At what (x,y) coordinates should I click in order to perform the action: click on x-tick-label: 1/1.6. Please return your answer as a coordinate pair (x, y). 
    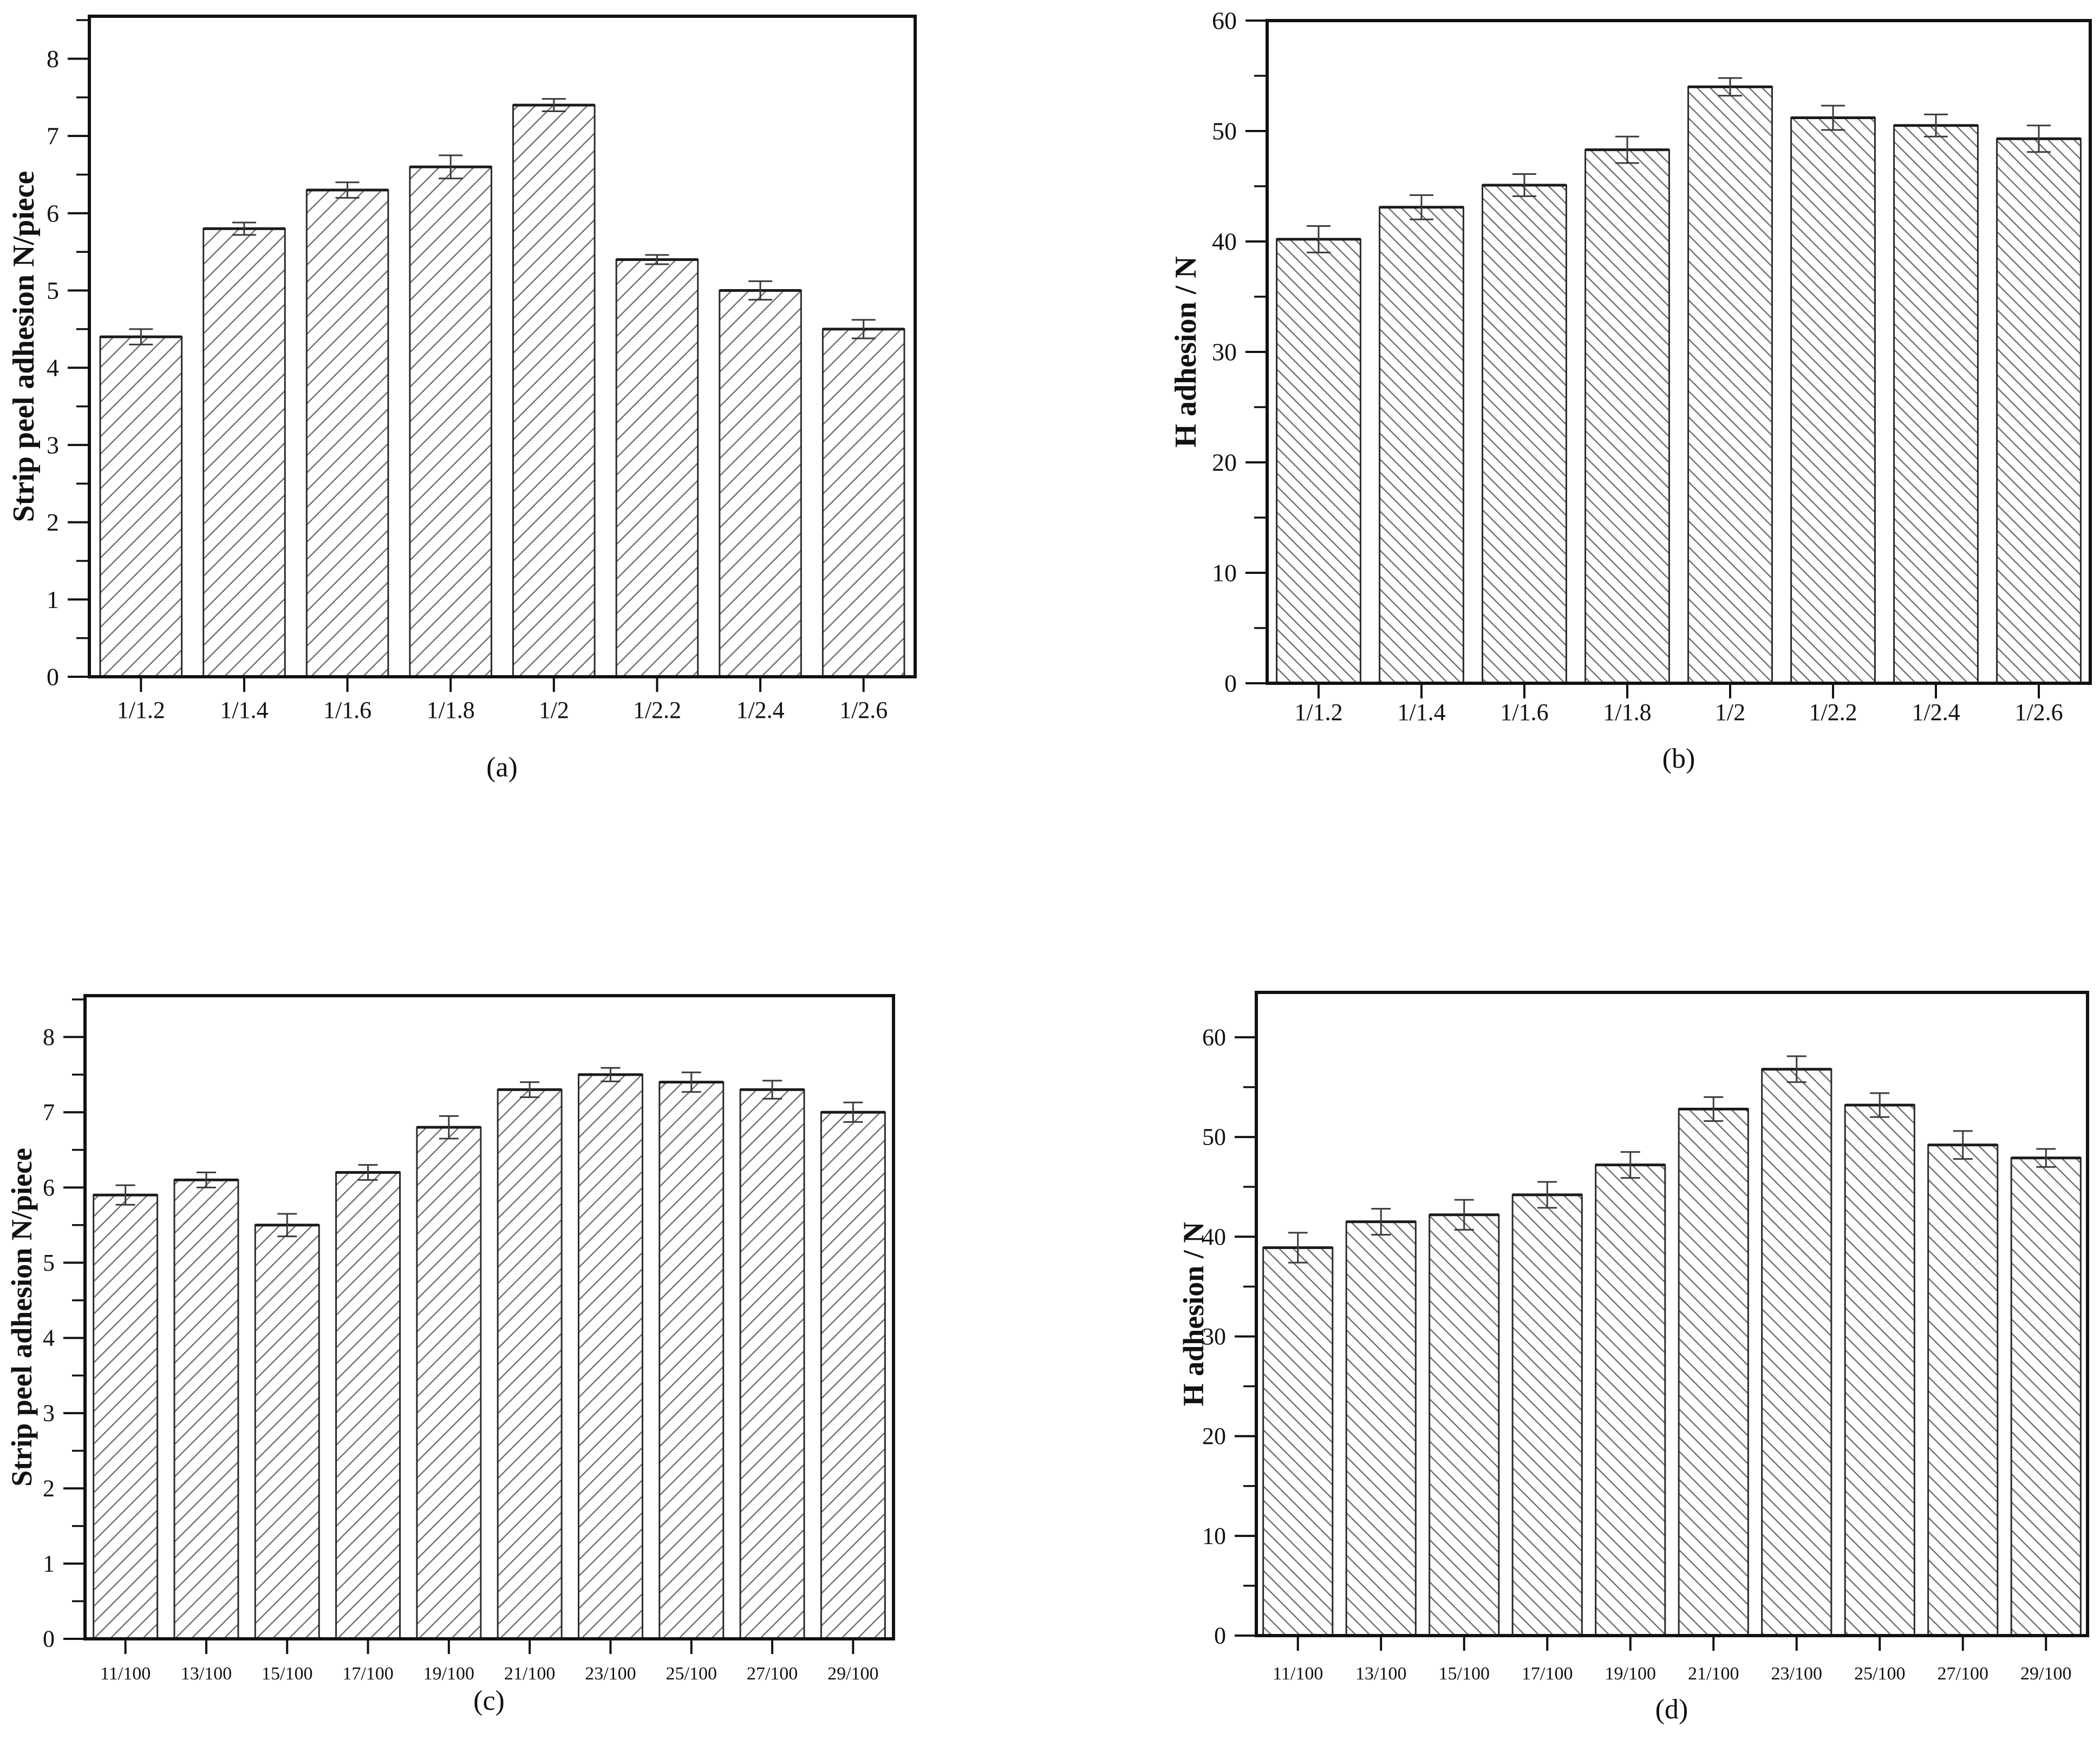
    Looking at the image, I should click on (347, 710).